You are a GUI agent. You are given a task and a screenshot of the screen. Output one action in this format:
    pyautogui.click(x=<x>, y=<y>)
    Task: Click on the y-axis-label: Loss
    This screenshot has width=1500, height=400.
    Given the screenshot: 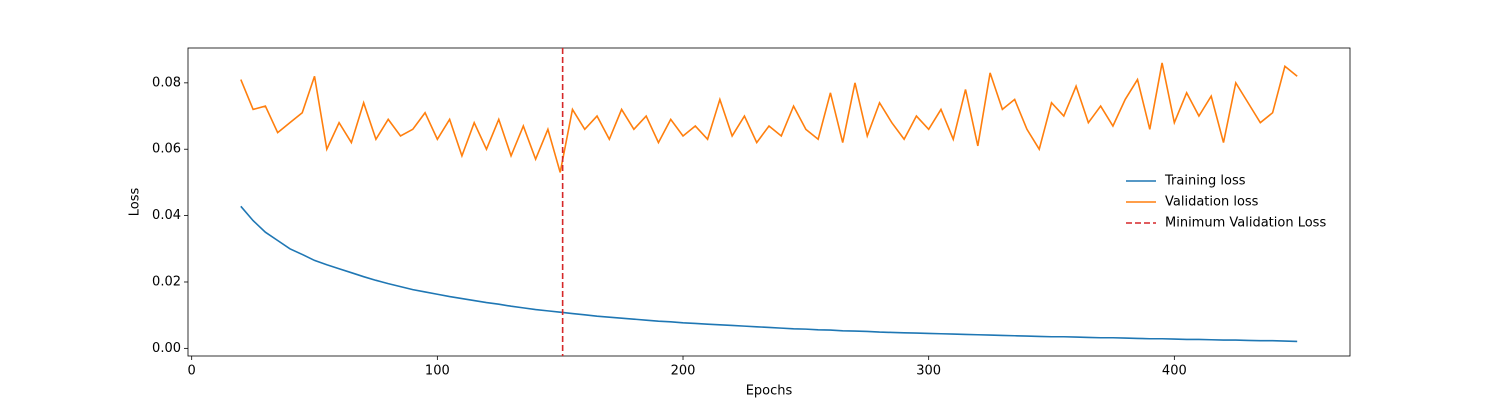 What is the action you would take?
    pyautogui.click(x=135, y=202)
    